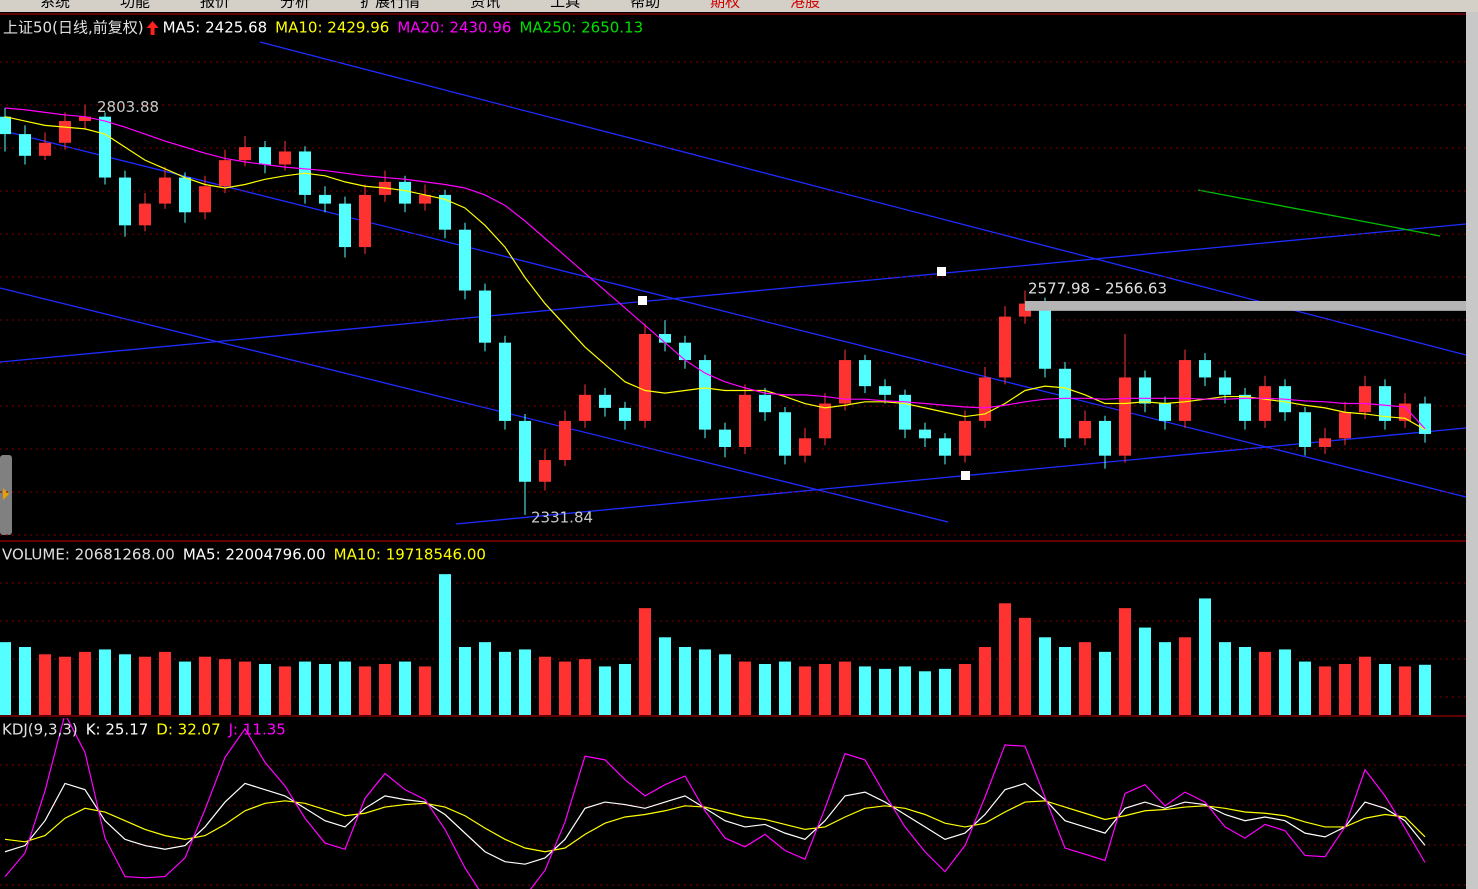 This screenshot has height=889, width=1478. Describe the element at coordinates (390, 5) in the screenshot. I see `menu-item: 扩展行情` at that location.